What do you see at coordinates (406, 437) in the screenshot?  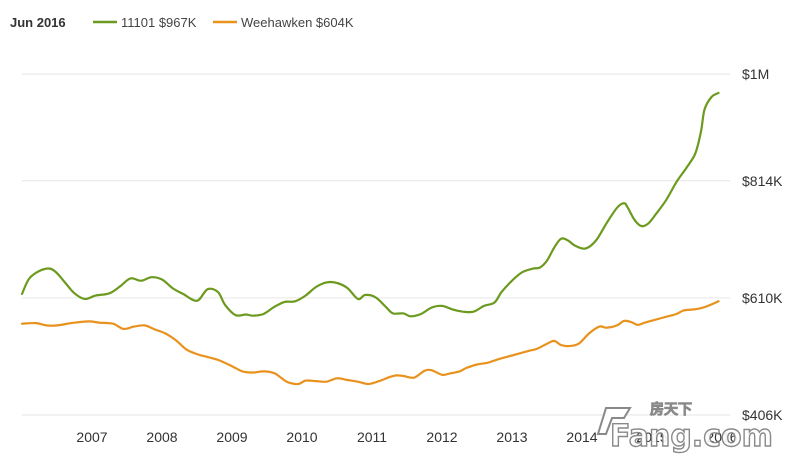 I see `x-axis: 2007 2008 2009 2010 2011 2012 2013 2014 2015 2016` at bounding box center [406, 437].